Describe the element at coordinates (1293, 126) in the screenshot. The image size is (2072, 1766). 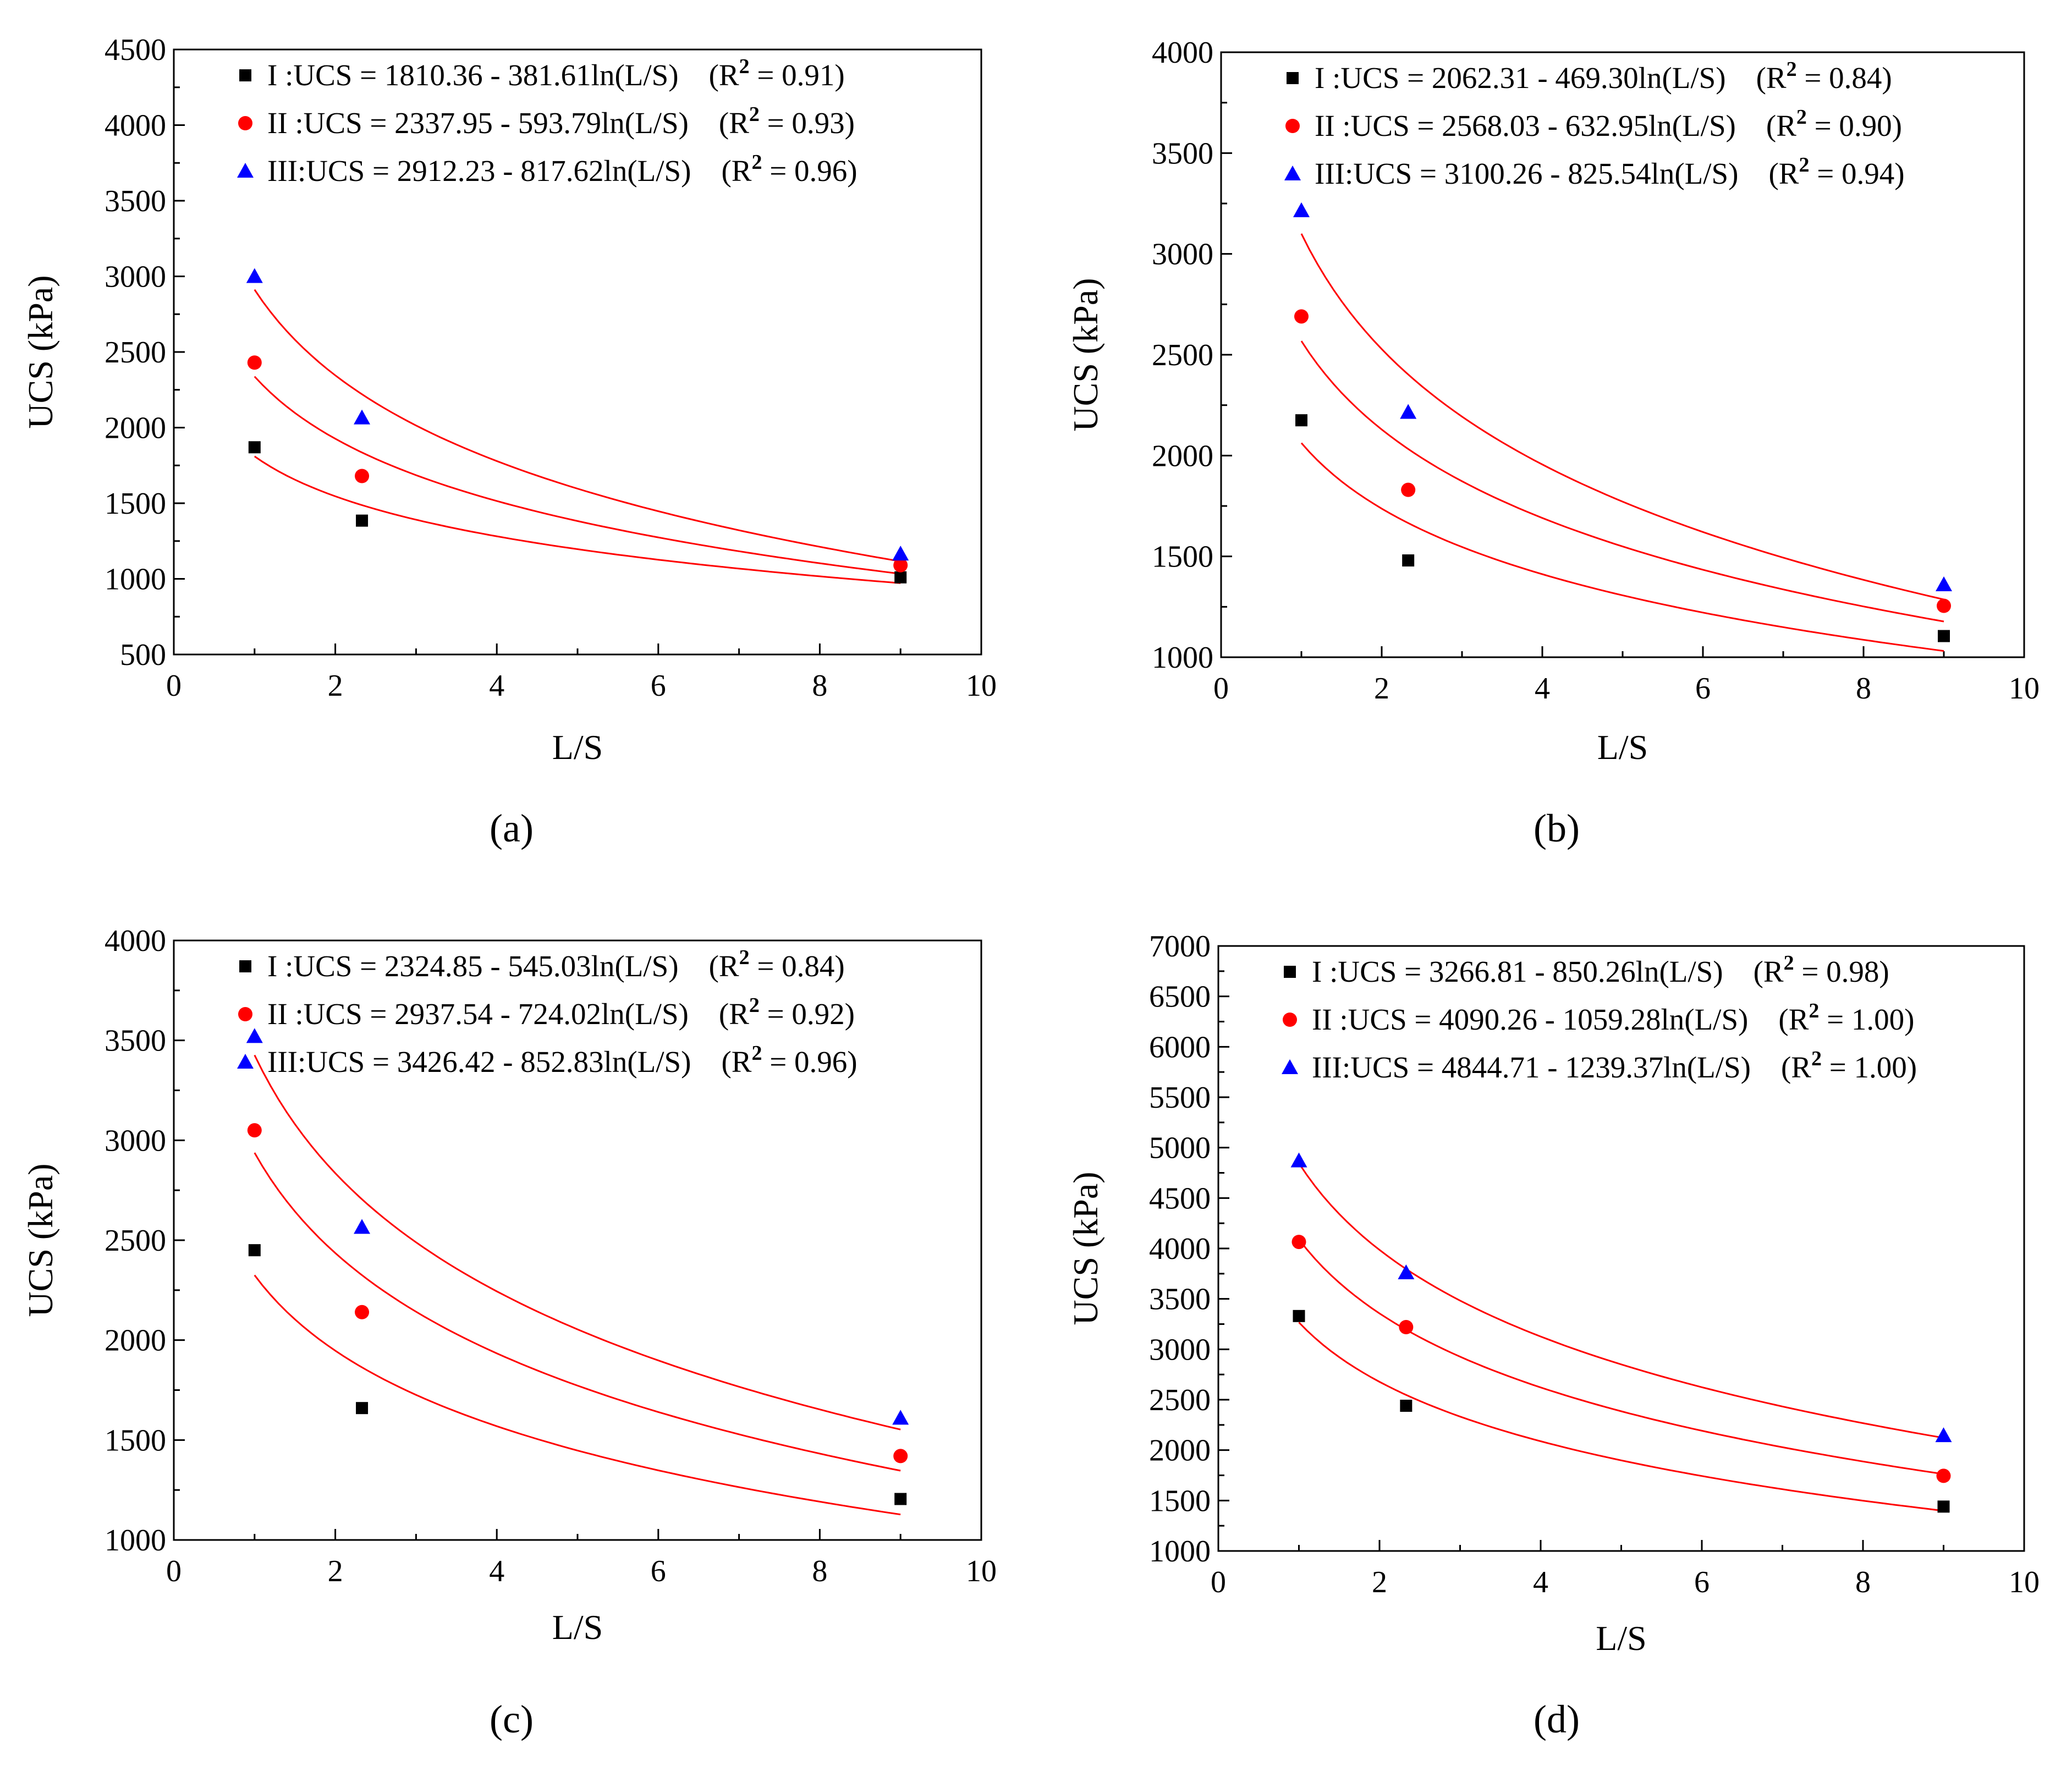
I see `legend-marker-series-II` at that location.